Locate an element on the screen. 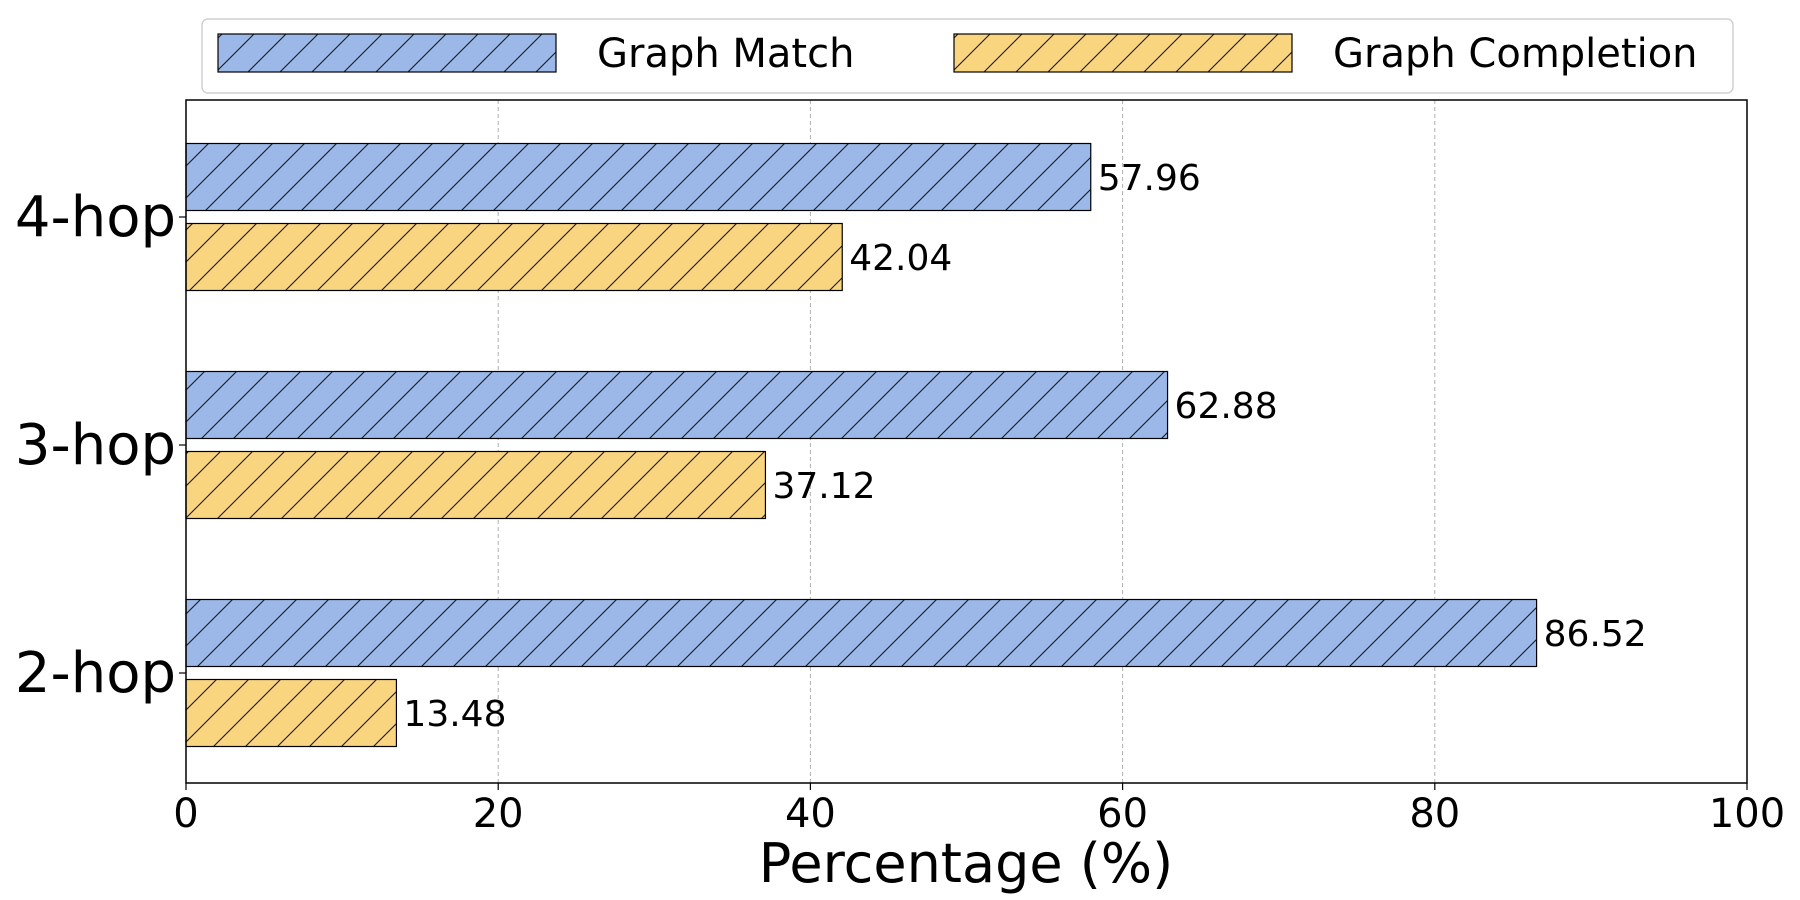 The width and height of the screenshot is (1800, 900). y-tick-label-3-hop: 3-hop is located at coordinates (95, 445).